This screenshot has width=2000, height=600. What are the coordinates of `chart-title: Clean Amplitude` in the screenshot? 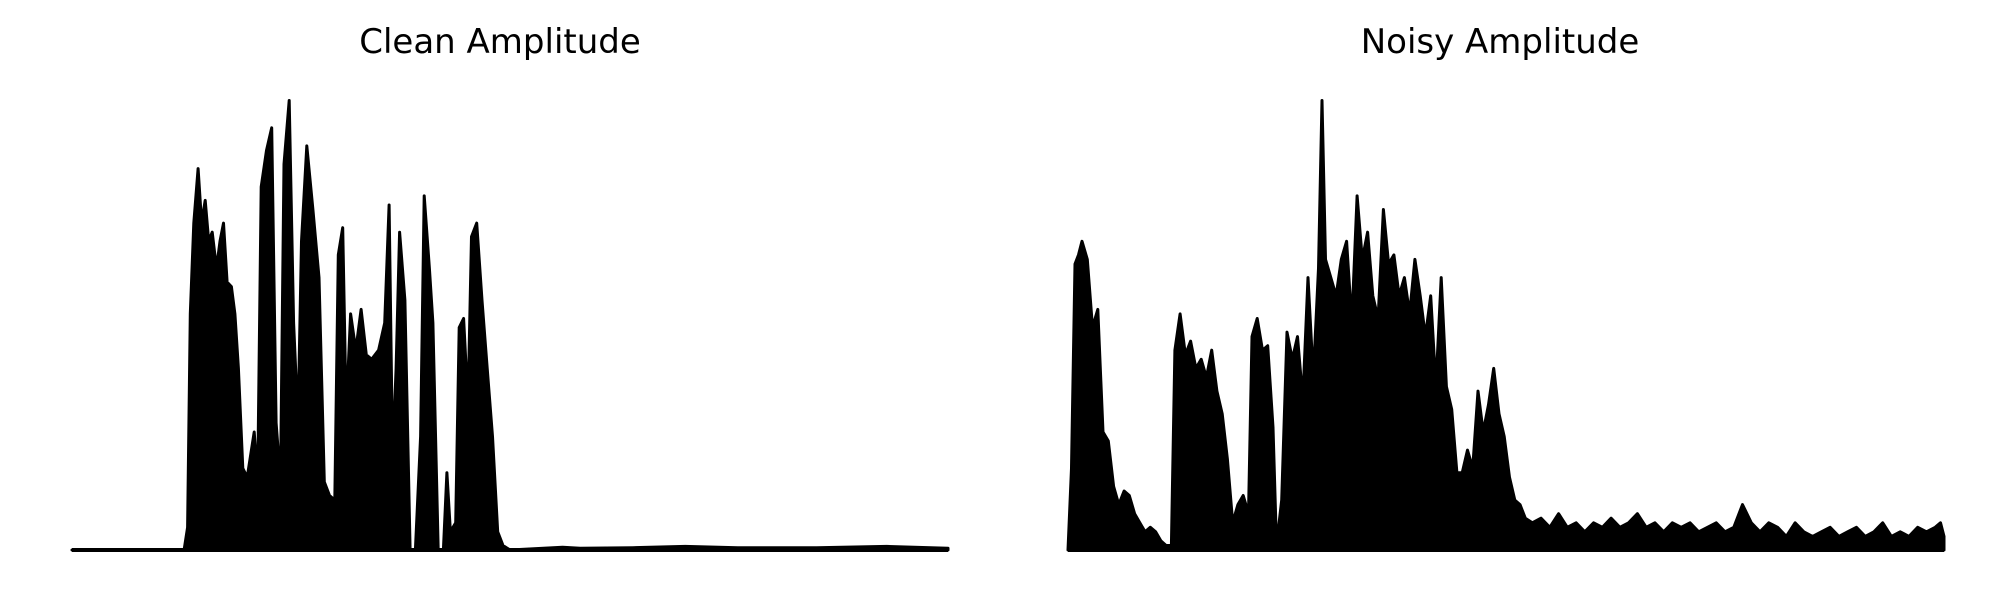 It's located at (500, 42).